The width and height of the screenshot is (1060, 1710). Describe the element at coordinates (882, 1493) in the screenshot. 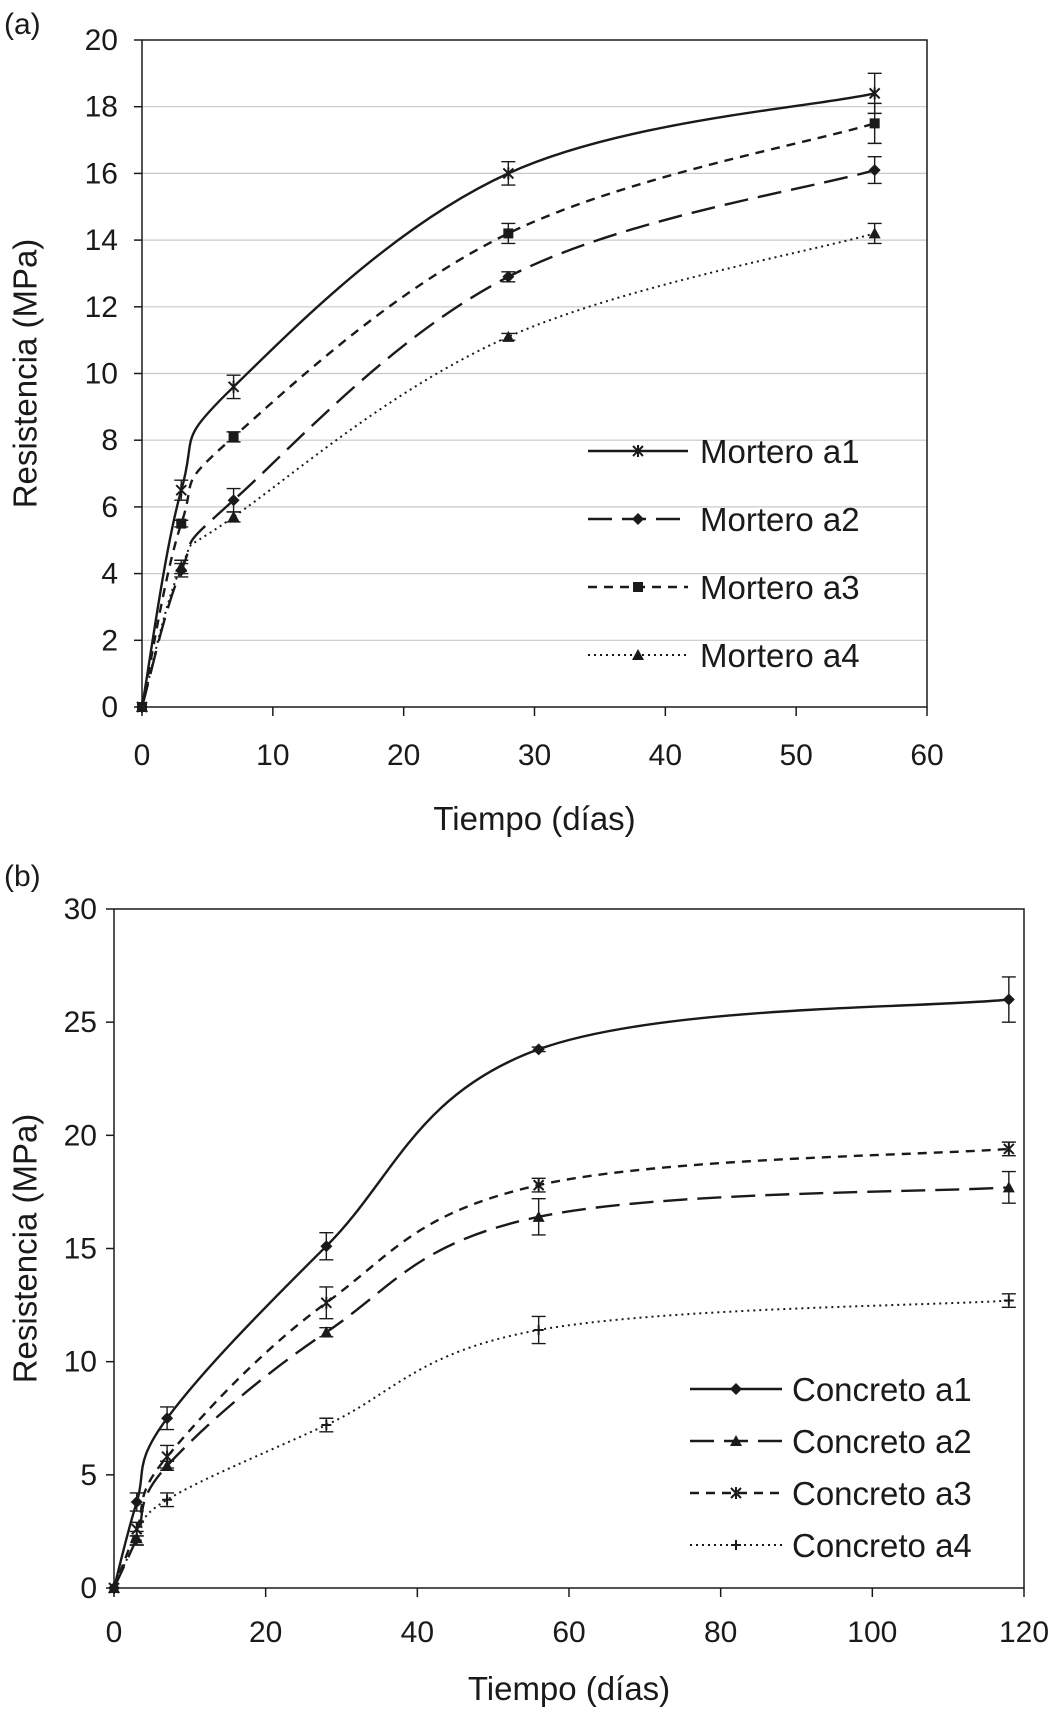

I see `legend-label: Concreto a3` at that location.